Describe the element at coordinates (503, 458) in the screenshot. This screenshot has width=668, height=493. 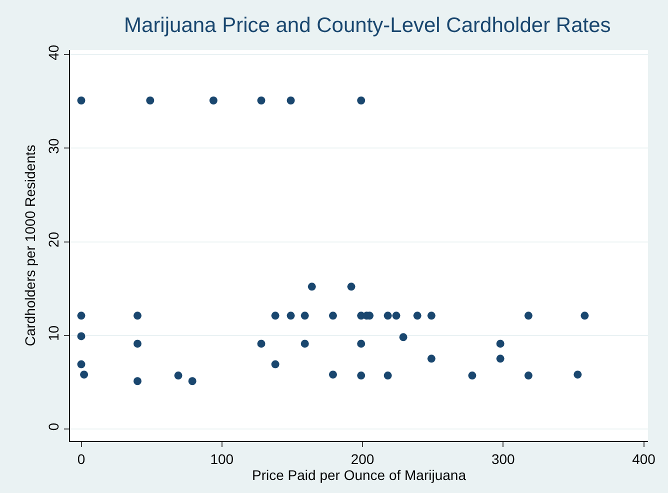
I see `x-tick-label: 300` at that location.